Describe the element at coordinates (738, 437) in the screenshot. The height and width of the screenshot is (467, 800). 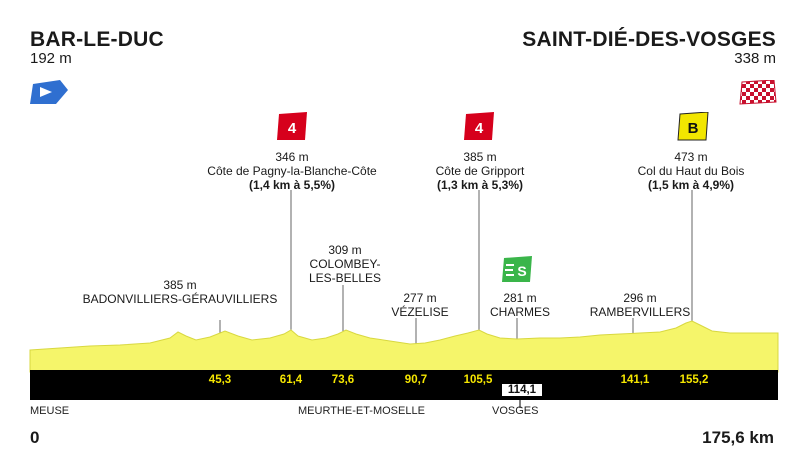
I see `distance-end: 175,6 km` at that location.